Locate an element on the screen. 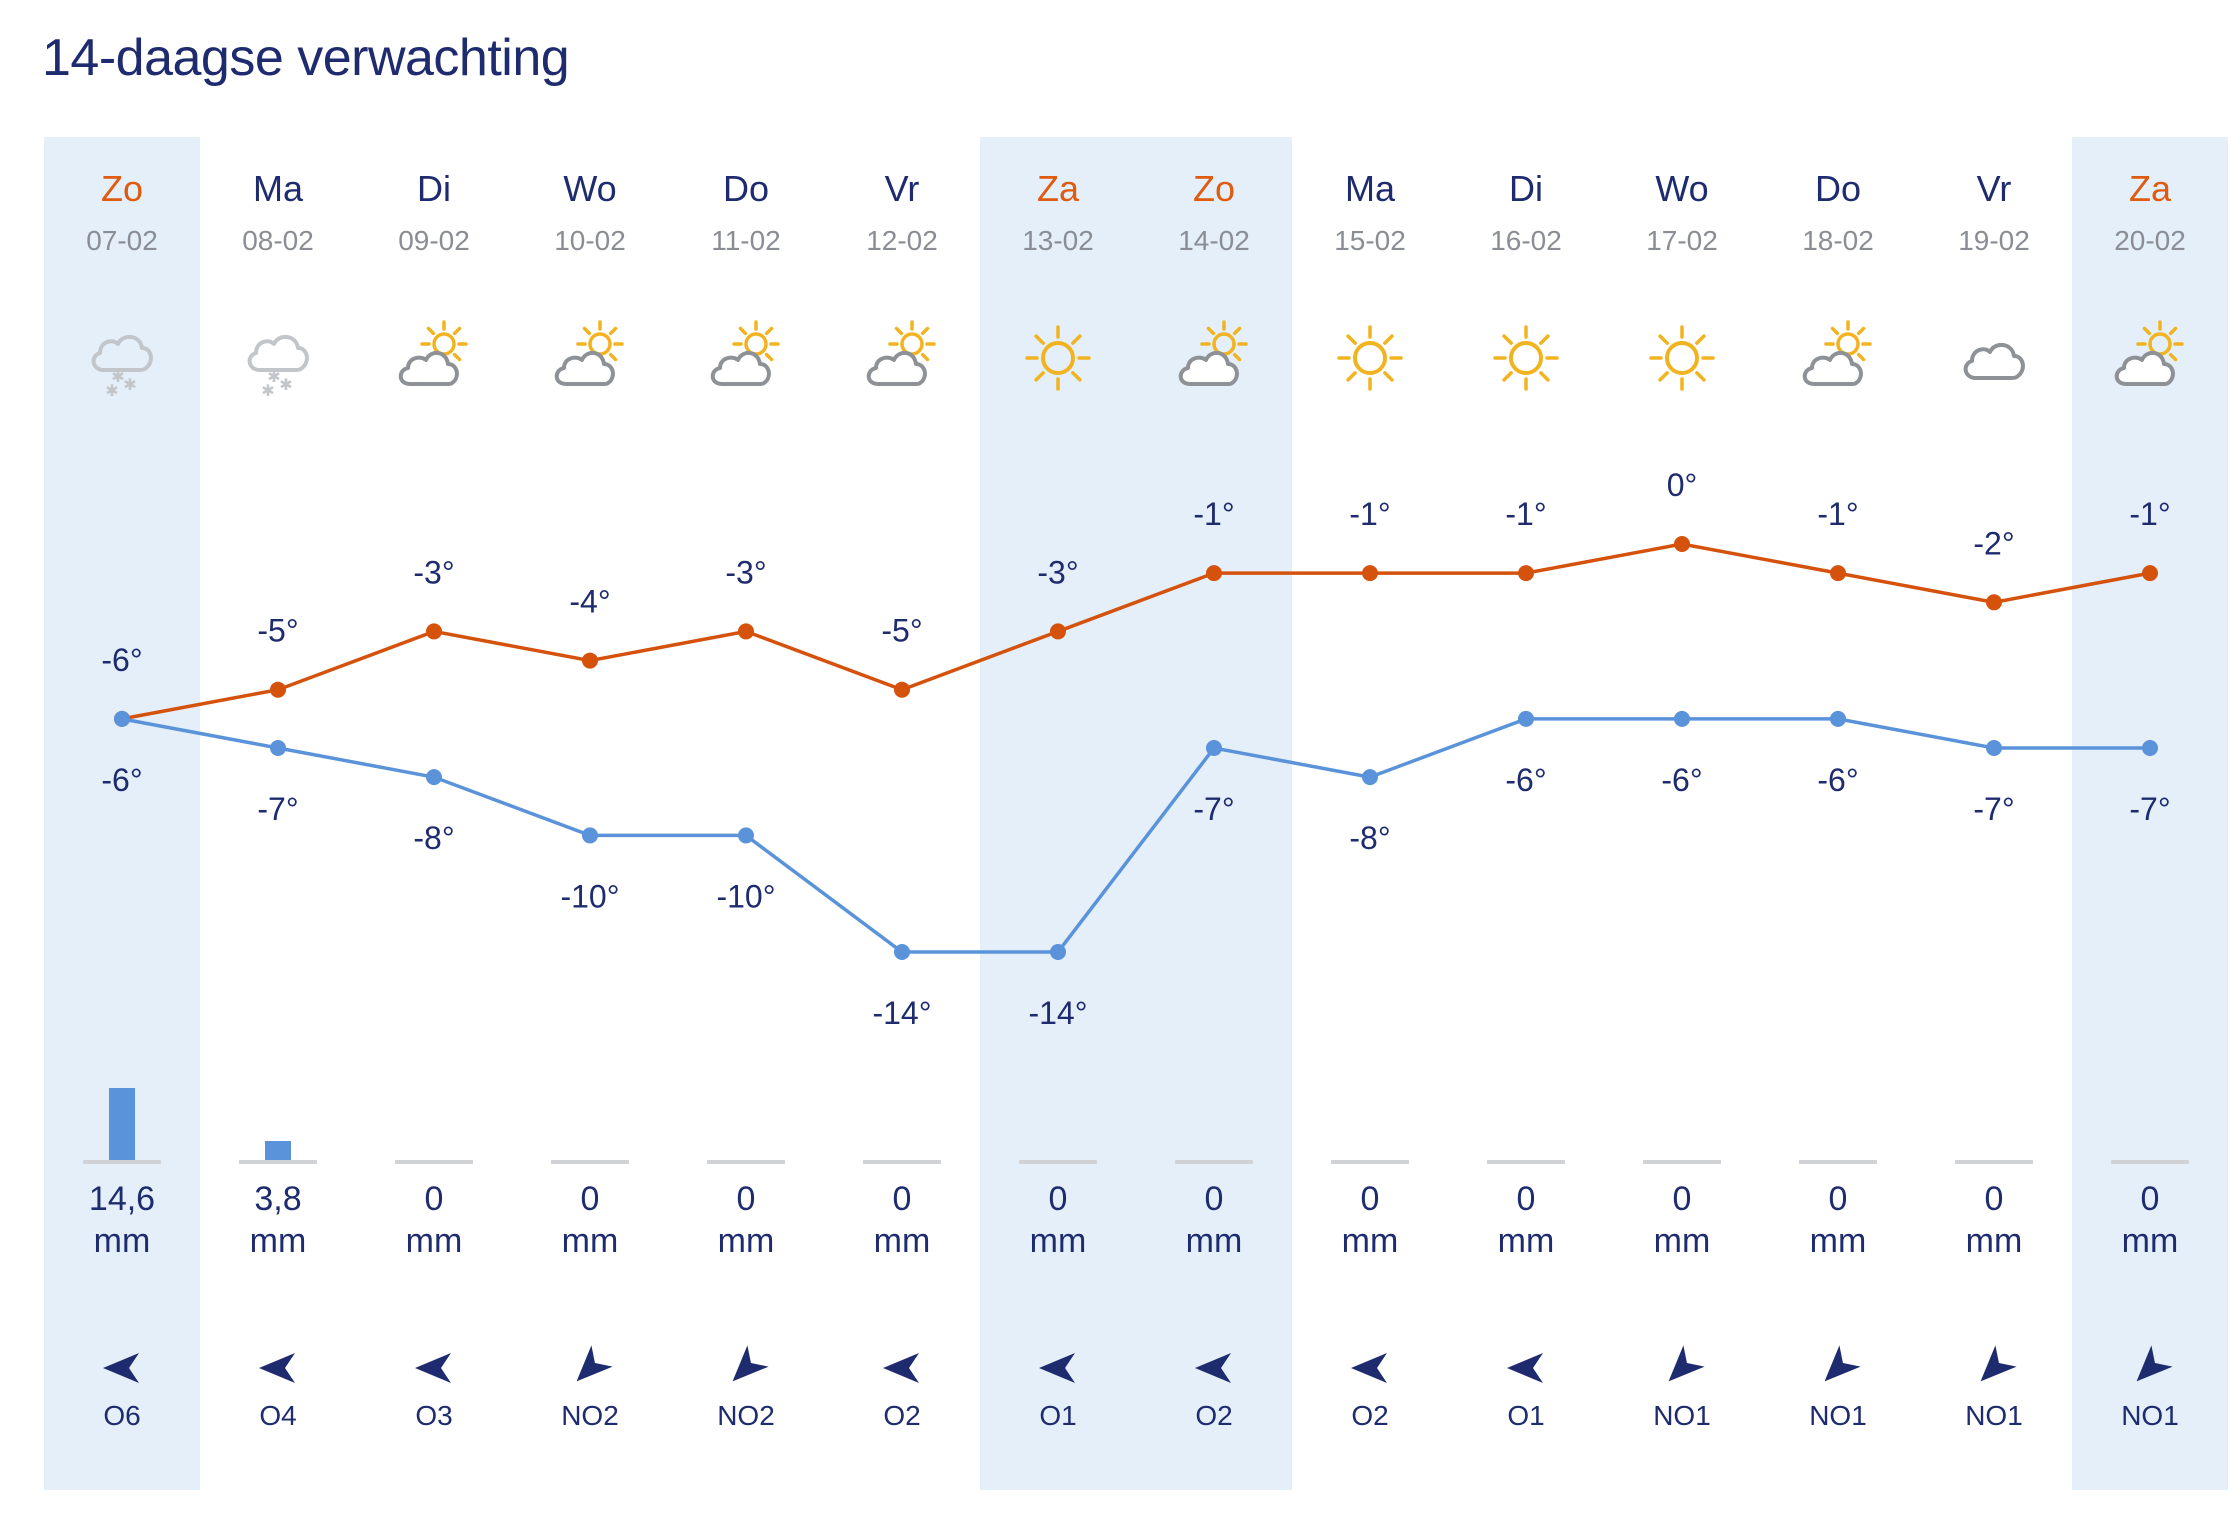  day-date: 14-02 is located at coordinates (1214, 240).